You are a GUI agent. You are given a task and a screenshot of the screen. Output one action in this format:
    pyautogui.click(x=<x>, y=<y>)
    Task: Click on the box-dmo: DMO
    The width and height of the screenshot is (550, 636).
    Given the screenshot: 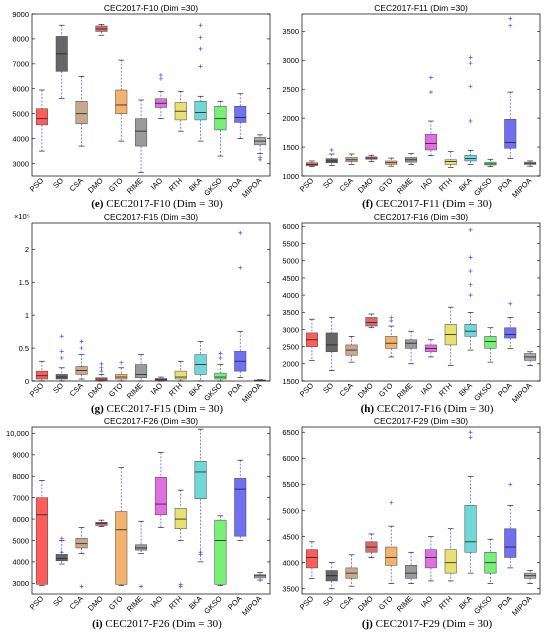 What is the action you would take?
    pyautogui.click(x=367, y=356)
    